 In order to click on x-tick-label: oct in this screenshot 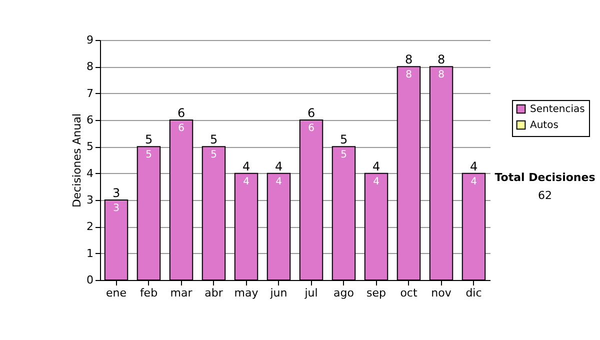, I will do `click(409, 293)`.